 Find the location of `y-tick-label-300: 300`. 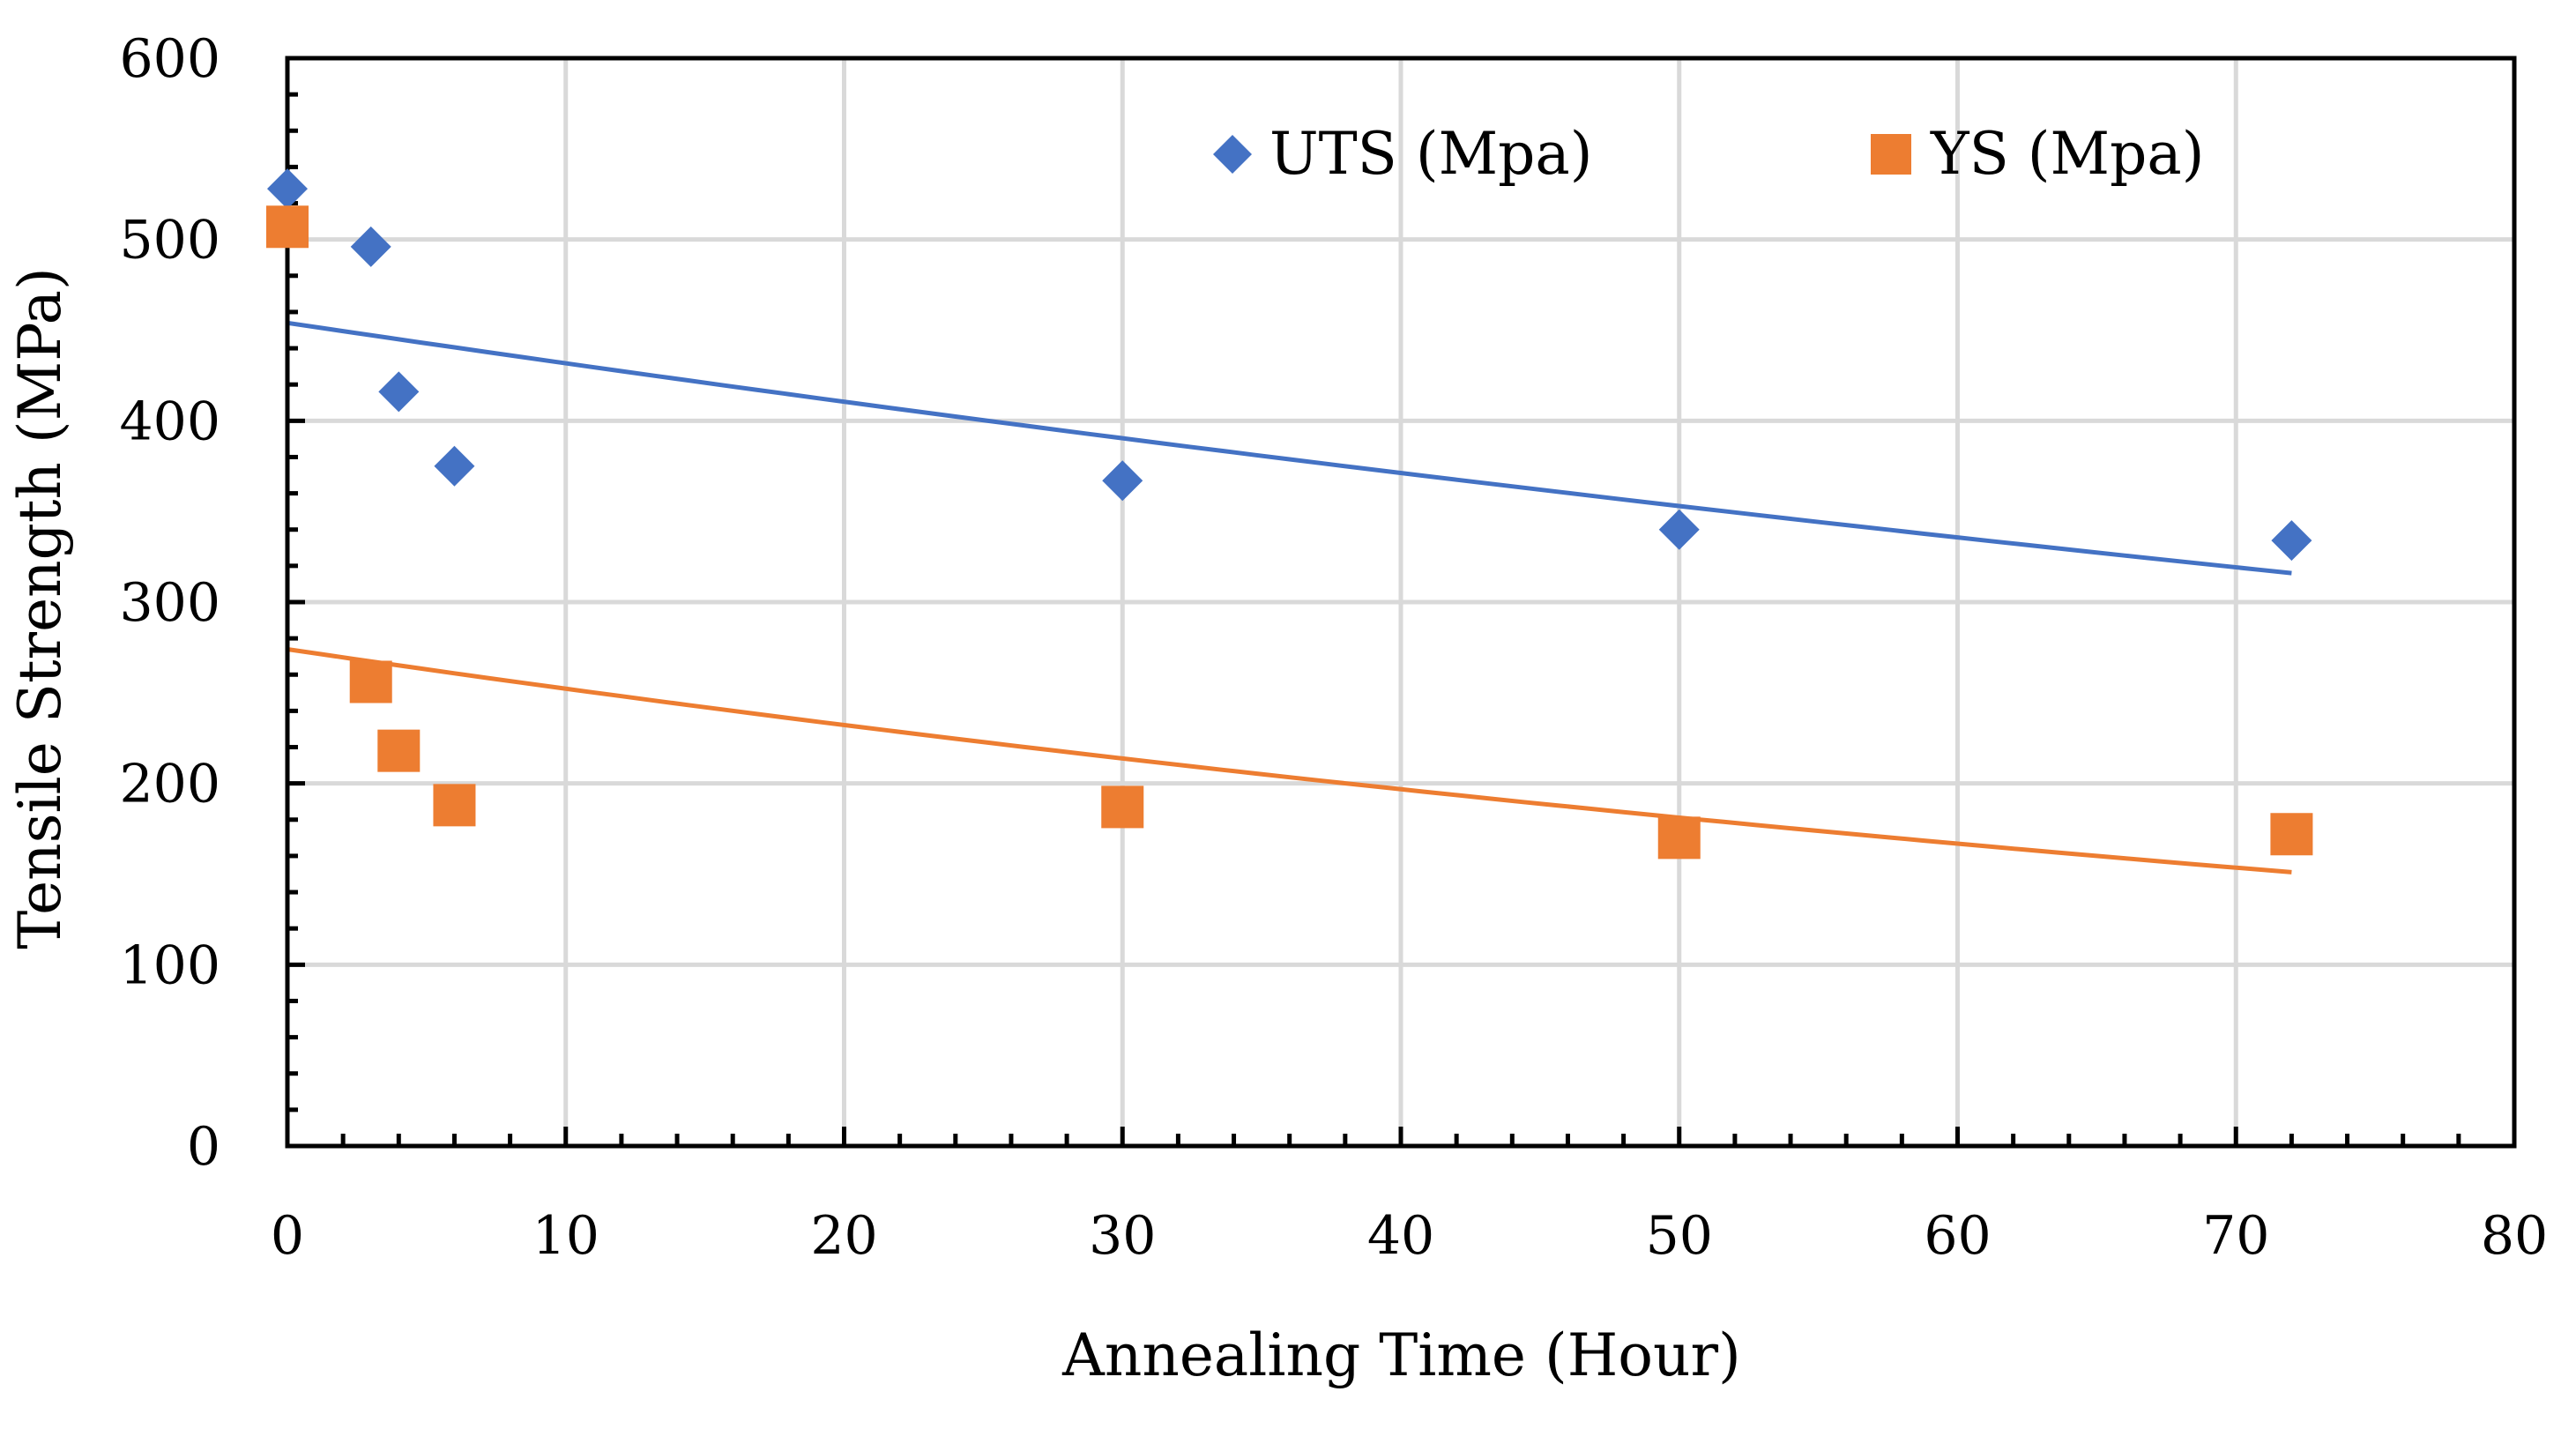

y-tick-label-300: 300 is located at coordinates (170, 603).